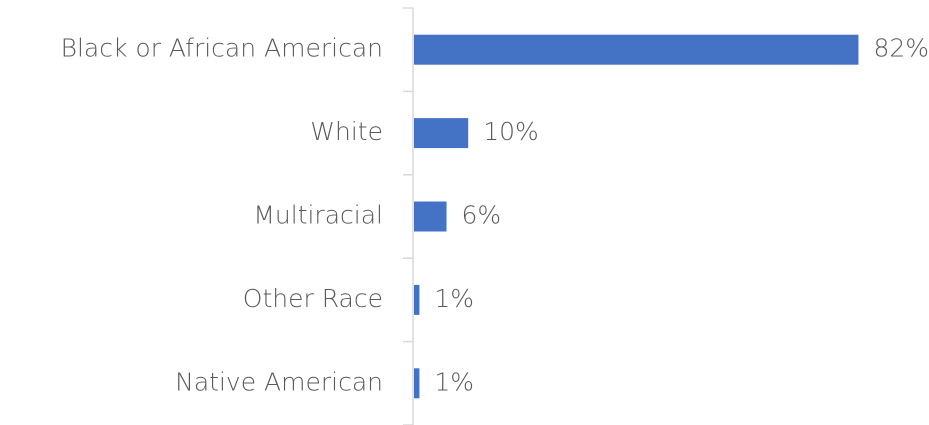  What do you see at coordinates (318, 215) in the screenshot?
I see `category-label: Multiracial` at bounding box center [318, 215].